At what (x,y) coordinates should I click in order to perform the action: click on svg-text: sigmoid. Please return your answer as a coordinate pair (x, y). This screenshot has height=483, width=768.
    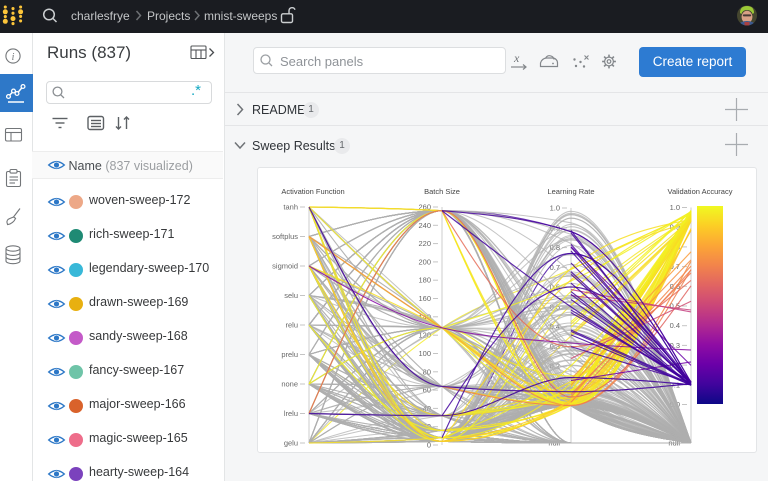
    Looking at the image, I should click on (285, 266).